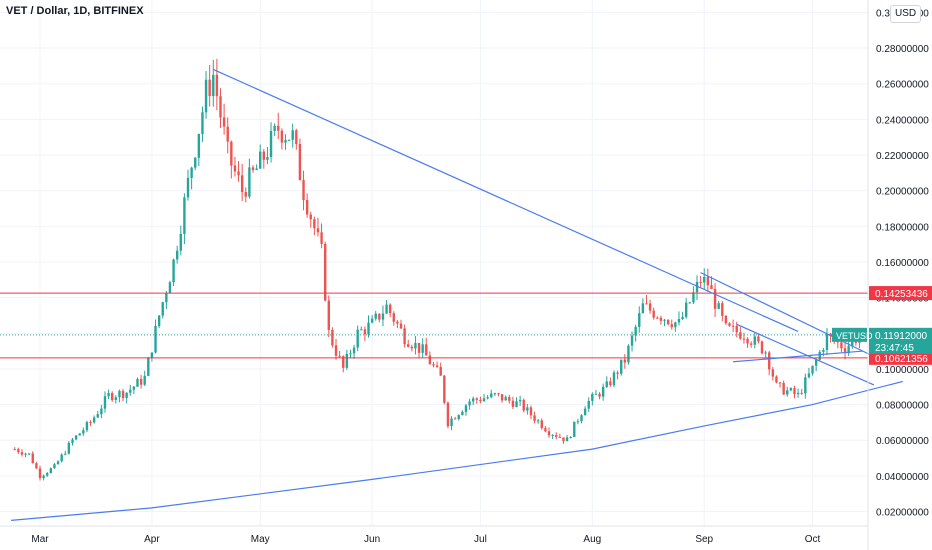 This screenshot has width=932, height=550. I want to click on horizontal-levels, so click(434, 325).